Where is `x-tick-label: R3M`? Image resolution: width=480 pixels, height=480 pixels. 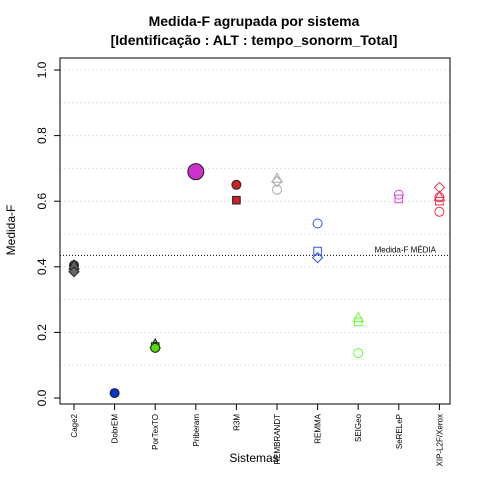 x-tick-label: R3M is located at coordinates (236, 422).